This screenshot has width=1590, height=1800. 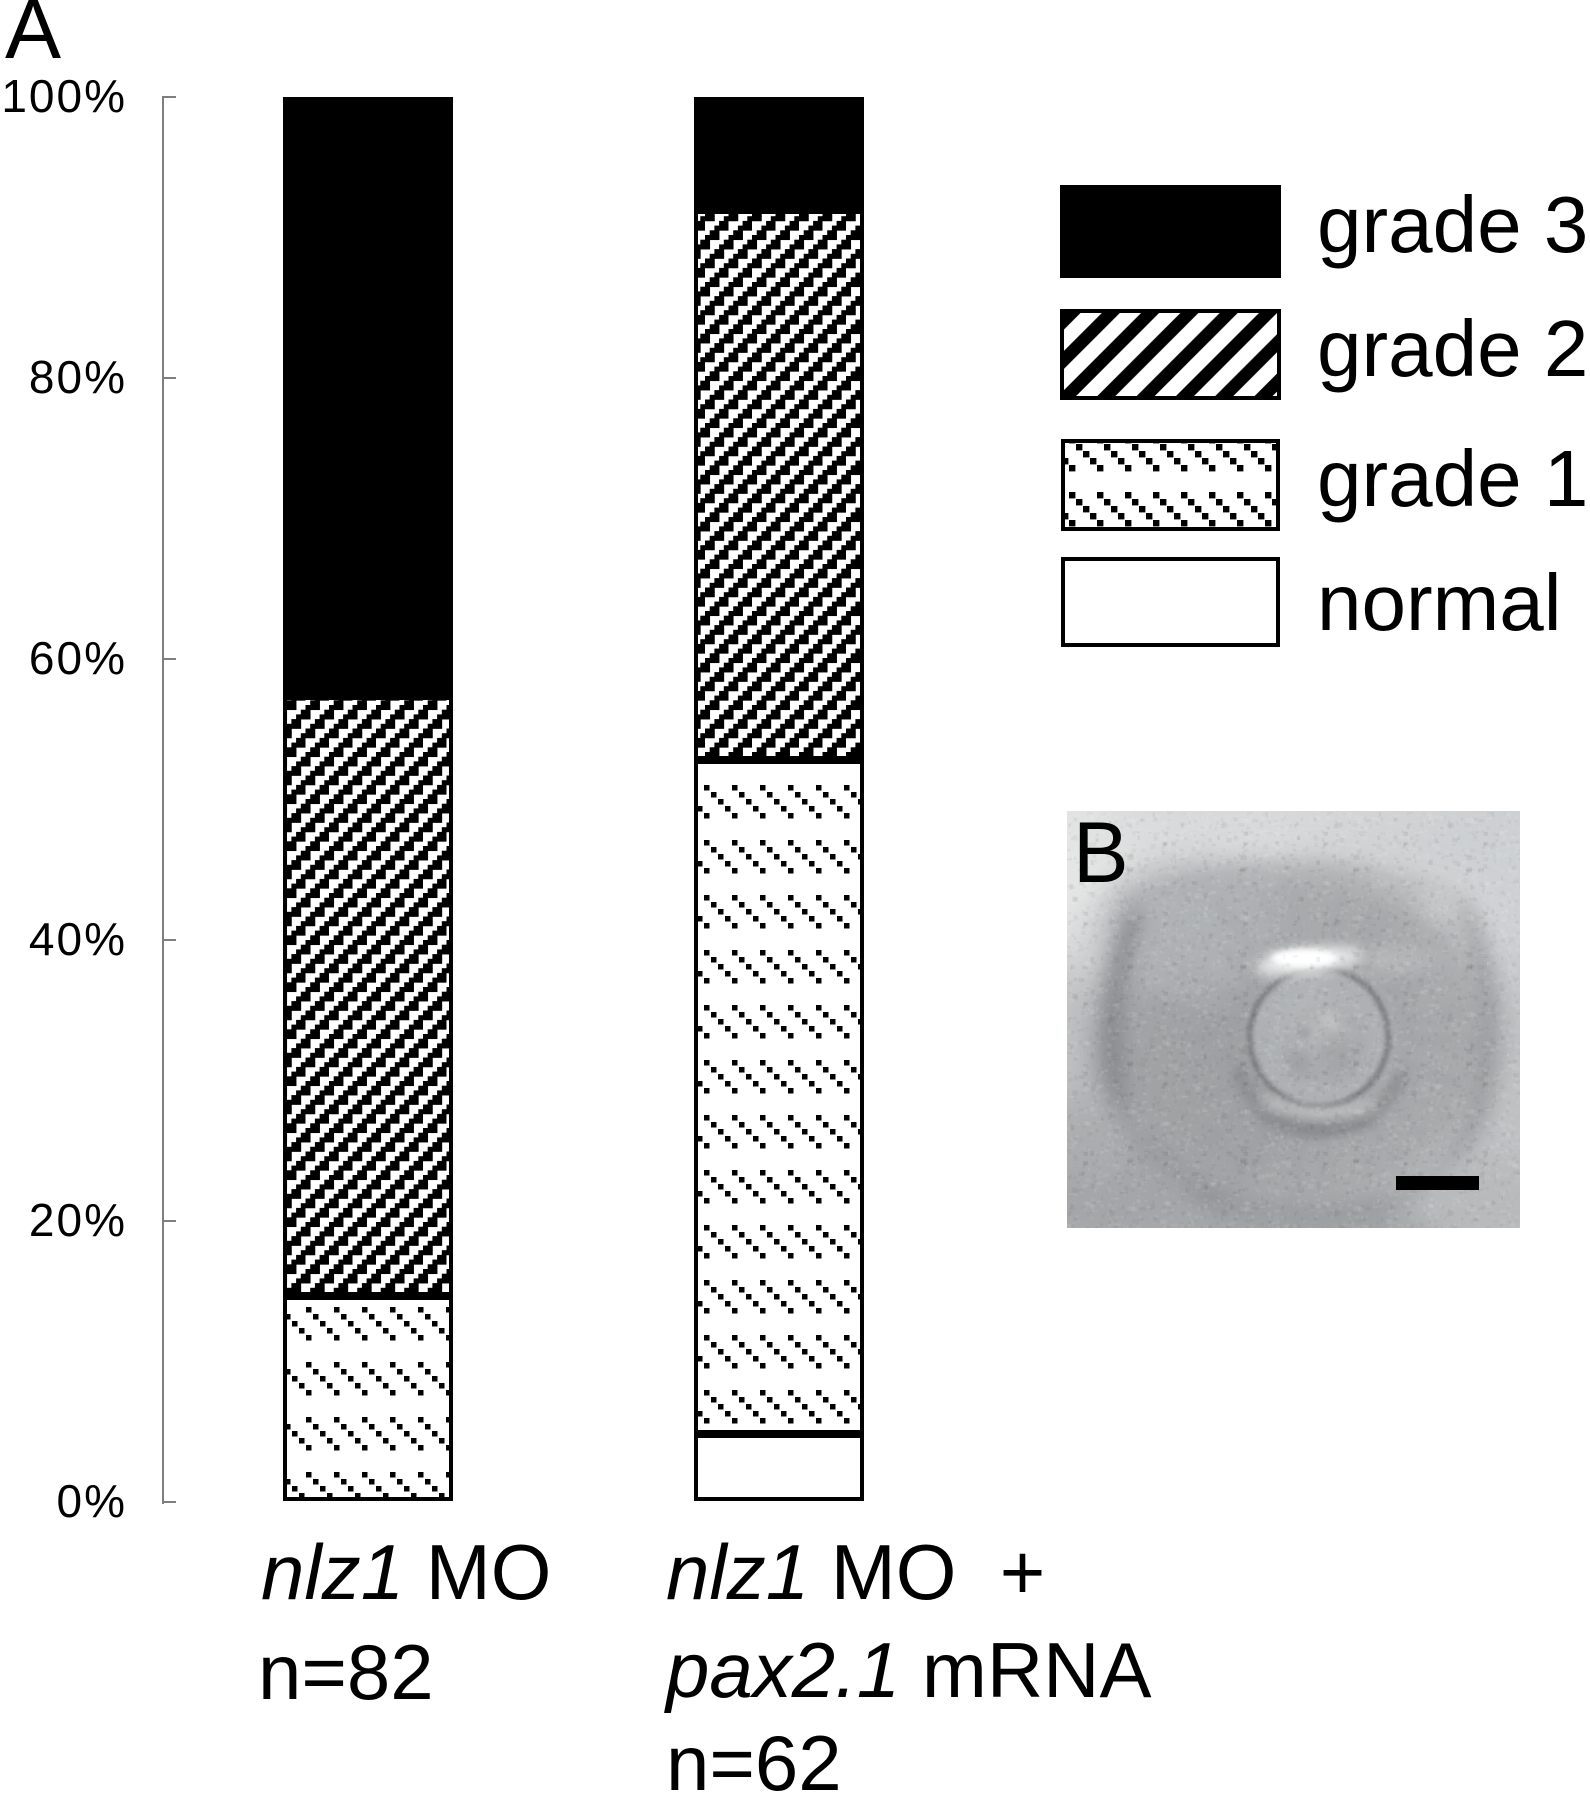 What do you see at coordinates (78, 939) in the screenshot?
I see `svg-text: 40%` at bounding box center [78, 939].